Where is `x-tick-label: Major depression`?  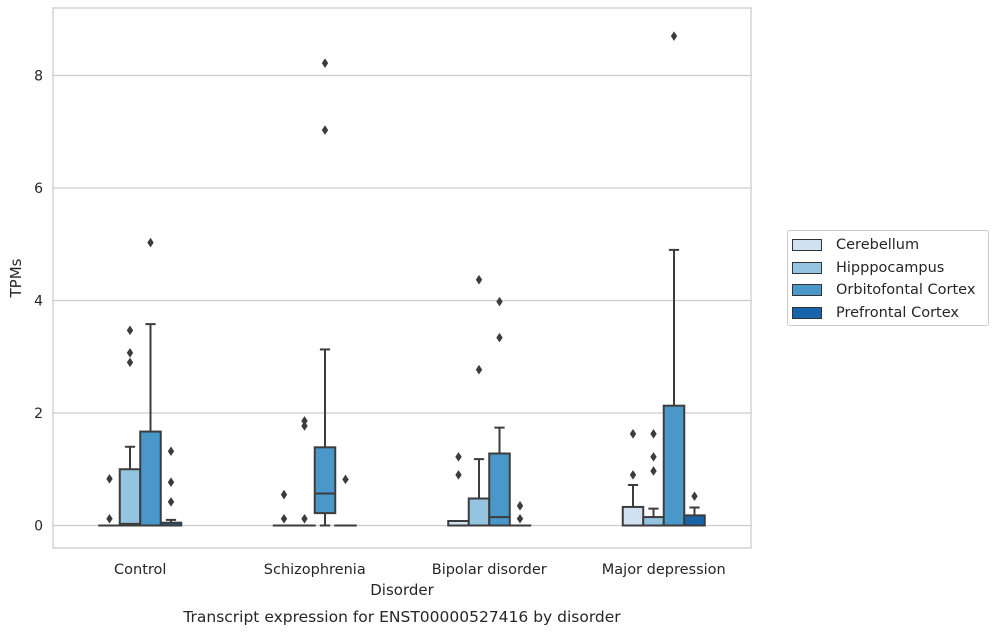 x-tick-label: Major depression is located at coordinates (664, 570).